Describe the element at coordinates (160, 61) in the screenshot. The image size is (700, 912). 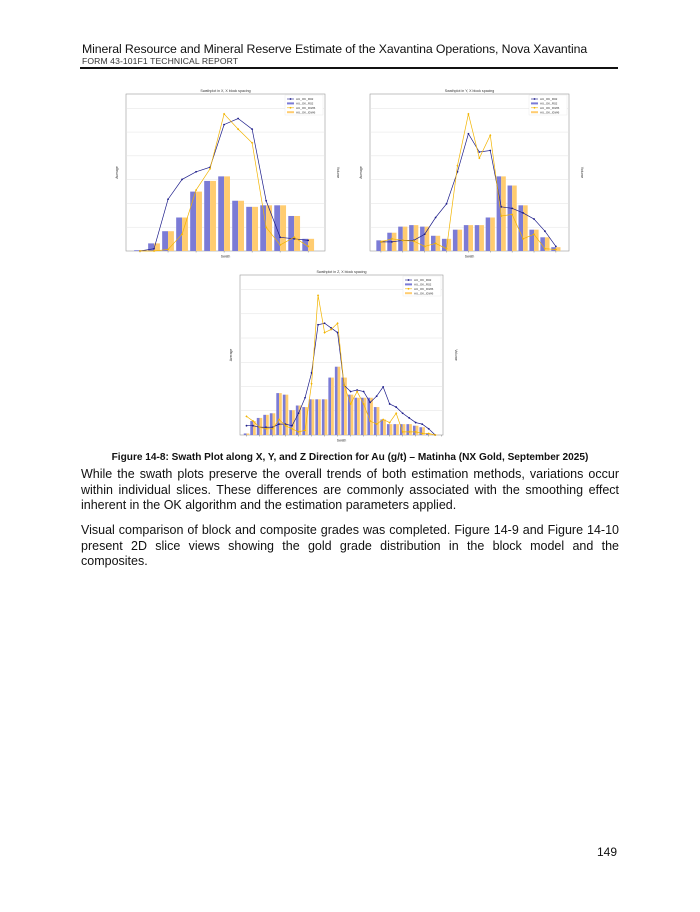
I see `report-subtitle: FORM 43-101F1 TECHNICAL REPORT` at that location.